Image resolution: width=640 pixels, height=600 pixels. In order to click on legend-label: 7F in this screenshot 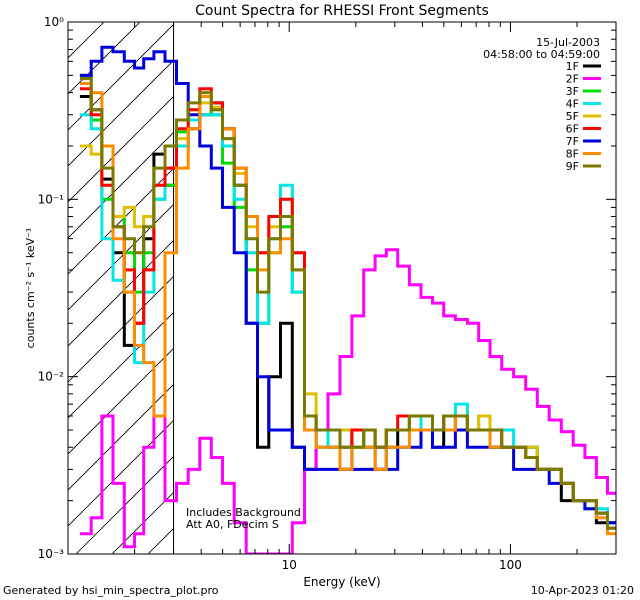, I will do `click(572, 141)`.